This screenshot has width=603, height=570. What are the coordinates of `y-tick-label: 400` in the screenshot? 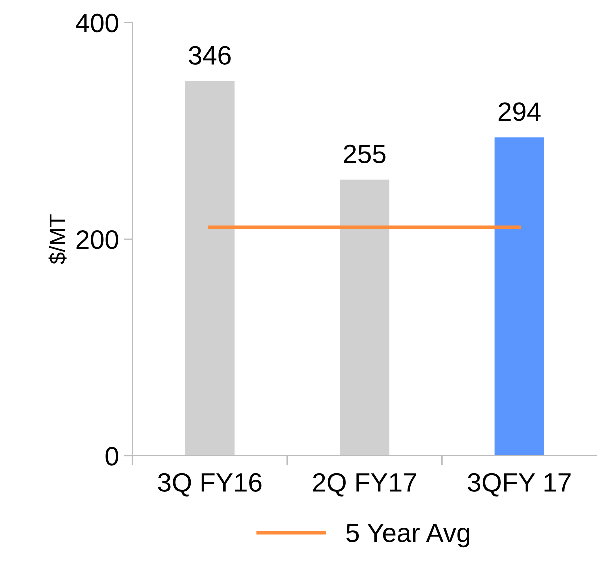 It's located at (97, 23).